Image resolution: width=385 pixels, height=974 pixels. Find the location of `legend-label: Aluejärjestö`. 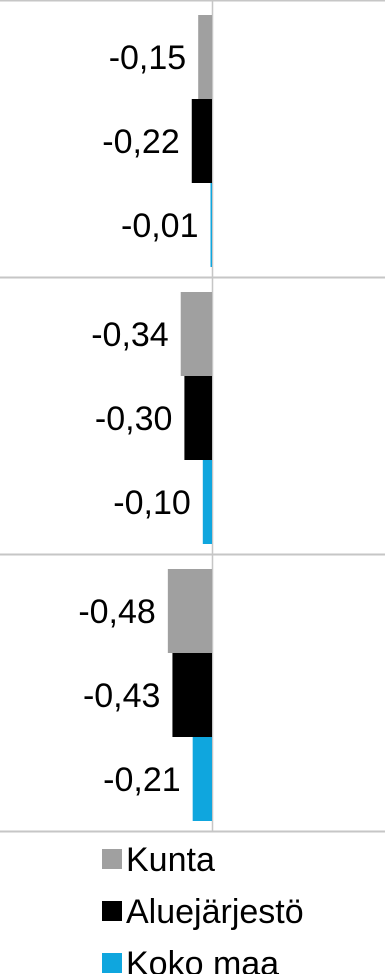

legend-label: Aluejärjestö is located at coordinates (215, 912).